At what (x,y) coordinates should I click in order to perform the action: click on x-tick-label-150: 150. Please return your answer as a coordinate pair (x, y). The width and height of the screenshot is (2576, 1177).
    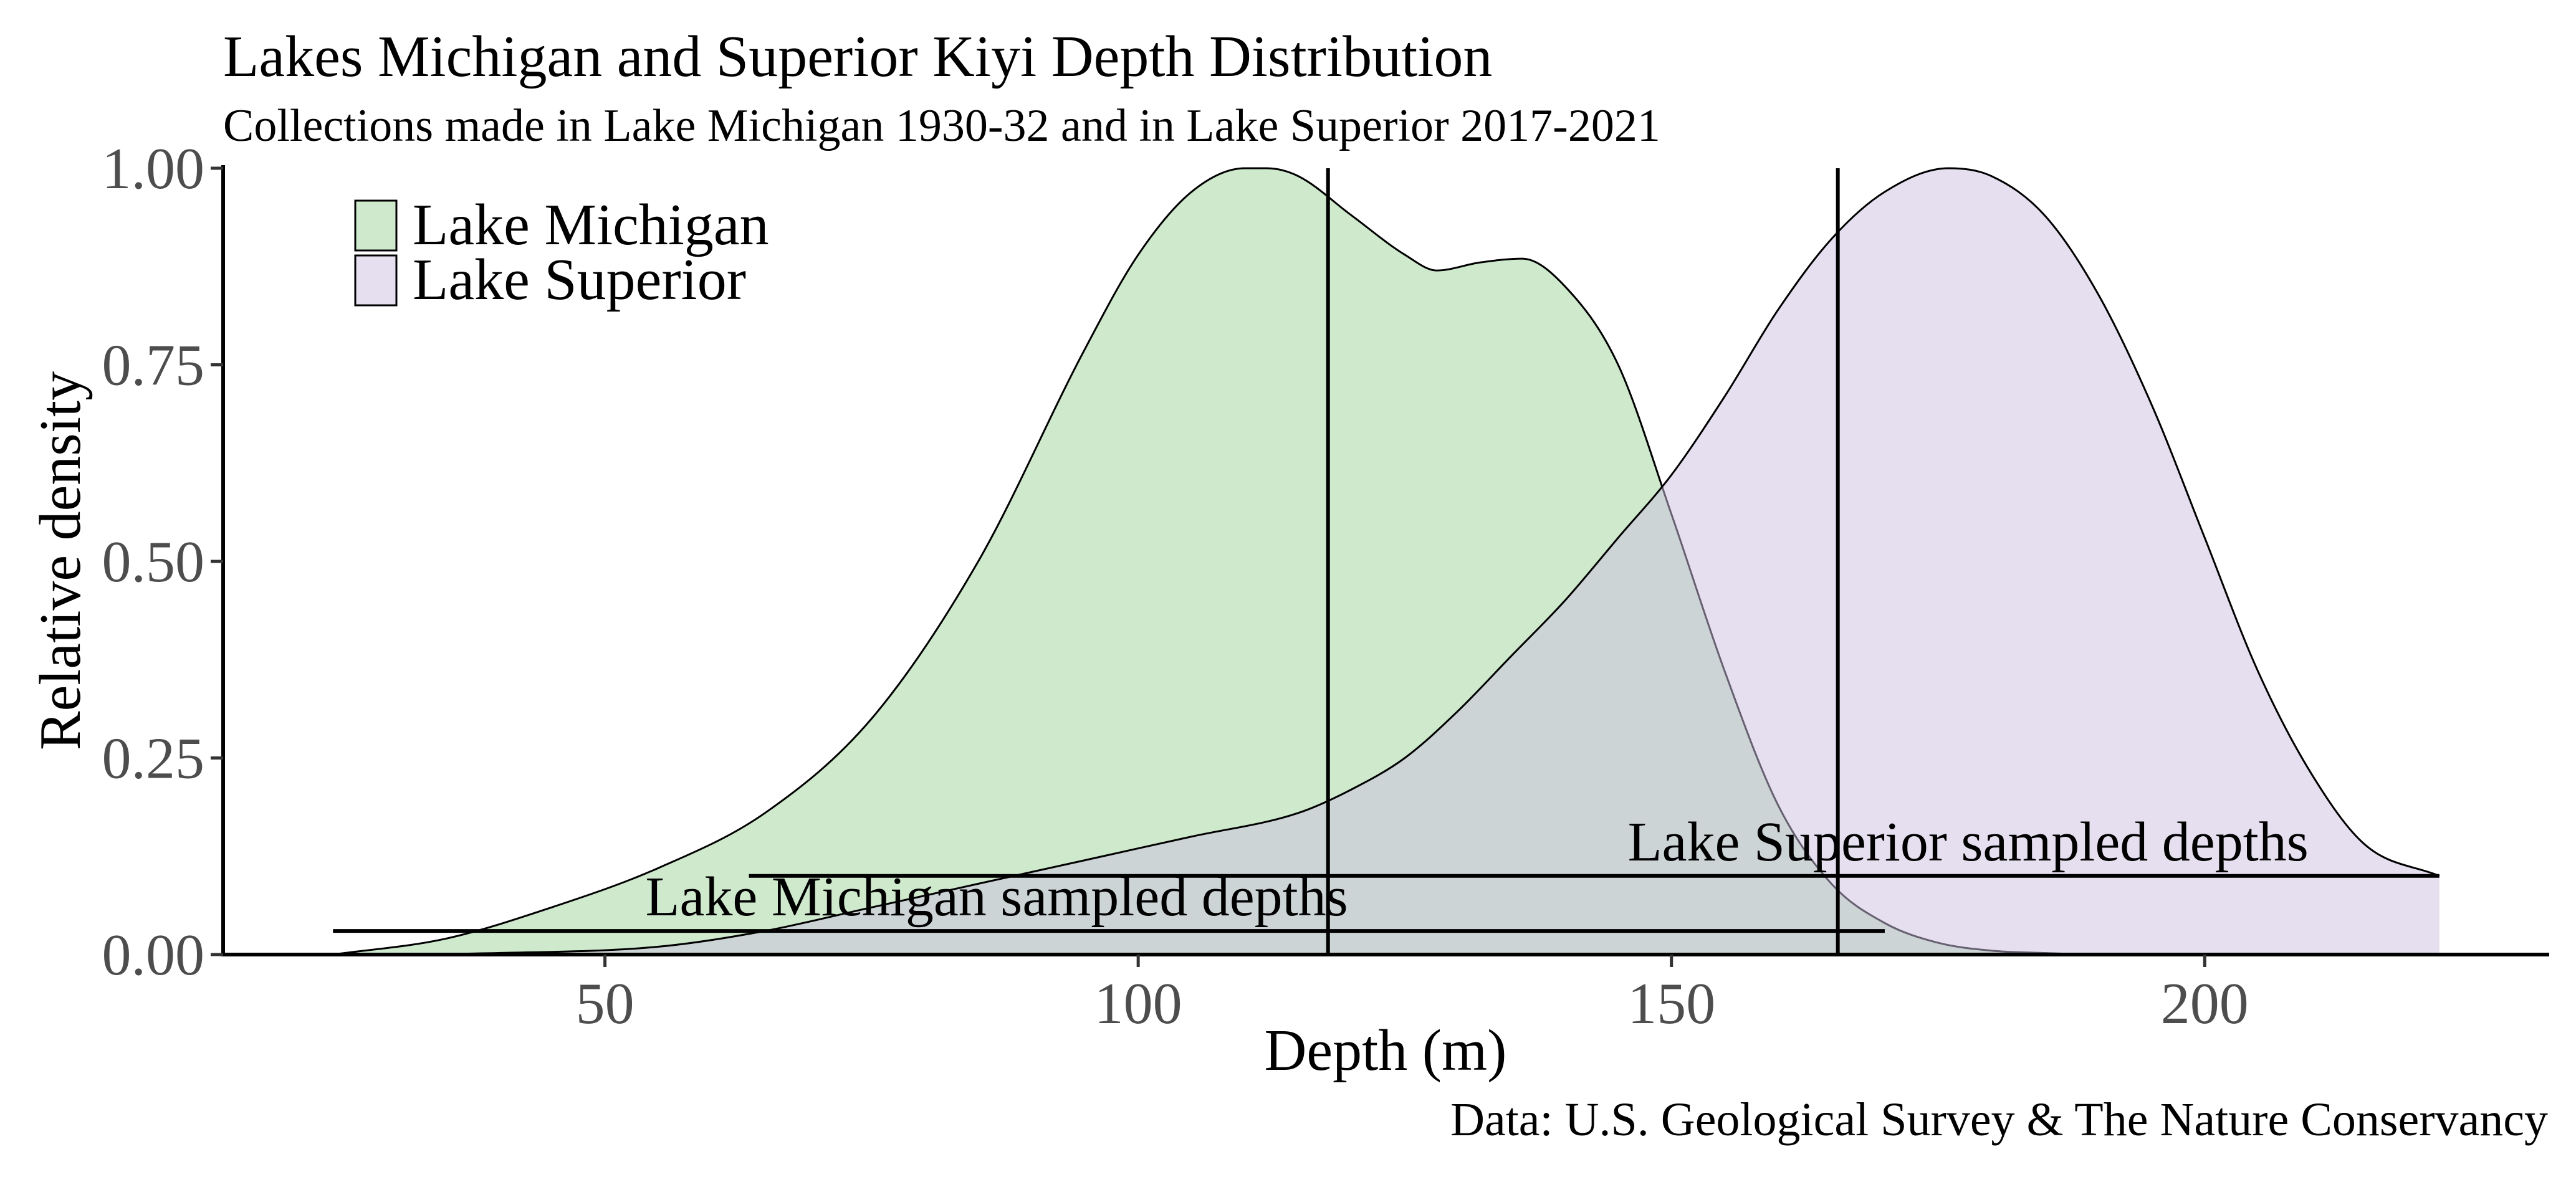
    Looking at the image, I should click on (1671, 1003).